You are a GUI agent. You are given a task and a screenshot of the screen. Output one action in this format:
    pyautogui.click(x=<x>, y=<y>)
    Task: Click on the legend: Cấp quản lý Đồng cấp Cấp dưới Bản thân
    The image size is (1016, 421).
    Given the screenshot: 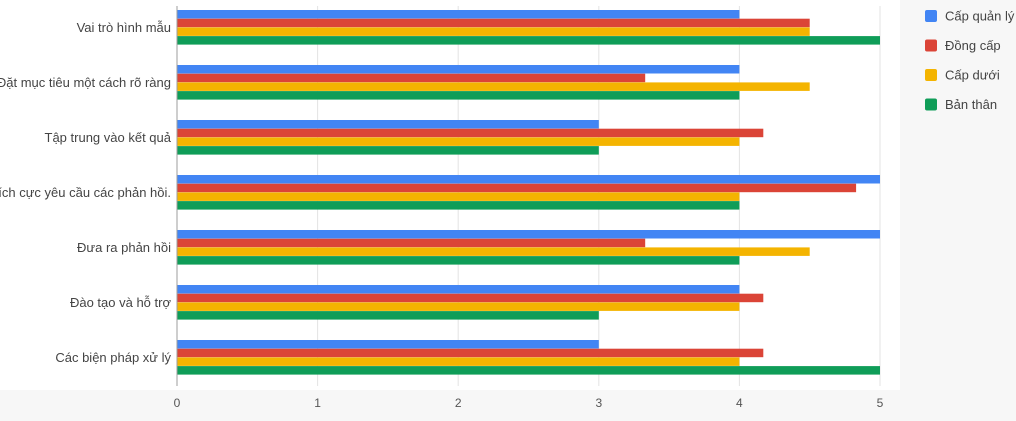 What is the action you would take?
    pyautogui.click(x=970, y=61)
    